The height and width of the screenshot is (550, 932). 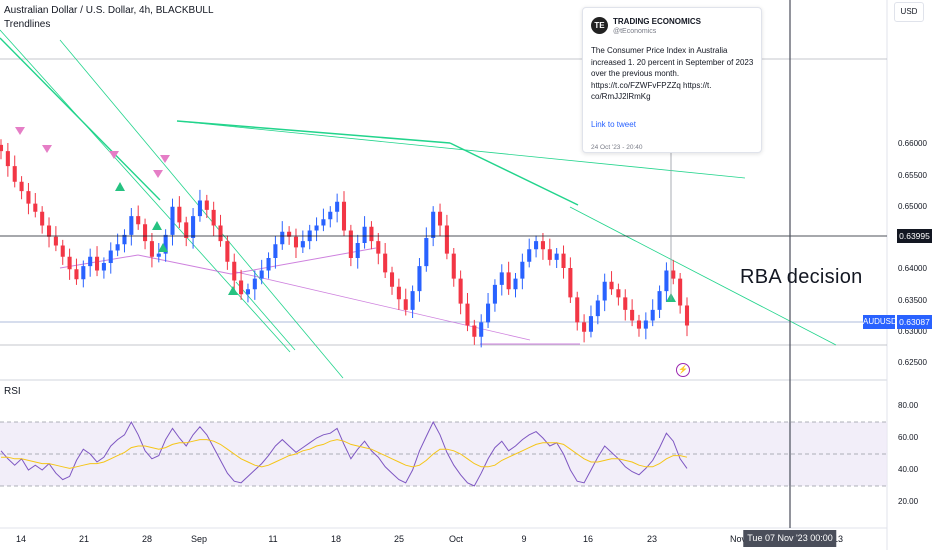 I want to click on time-tick-label: Sep, so click(x=199, y=539).